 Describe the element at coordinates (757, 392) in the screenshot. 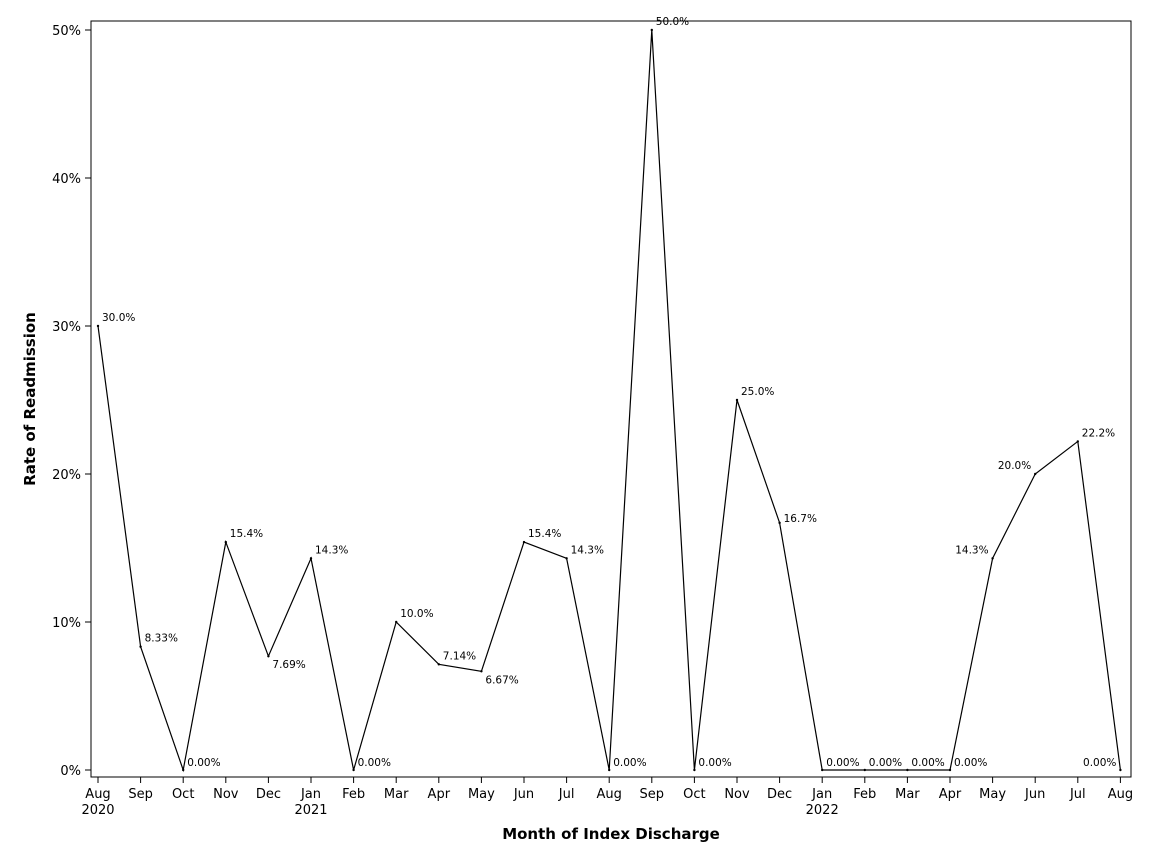

I see `data-label: 25.0%` at that location.